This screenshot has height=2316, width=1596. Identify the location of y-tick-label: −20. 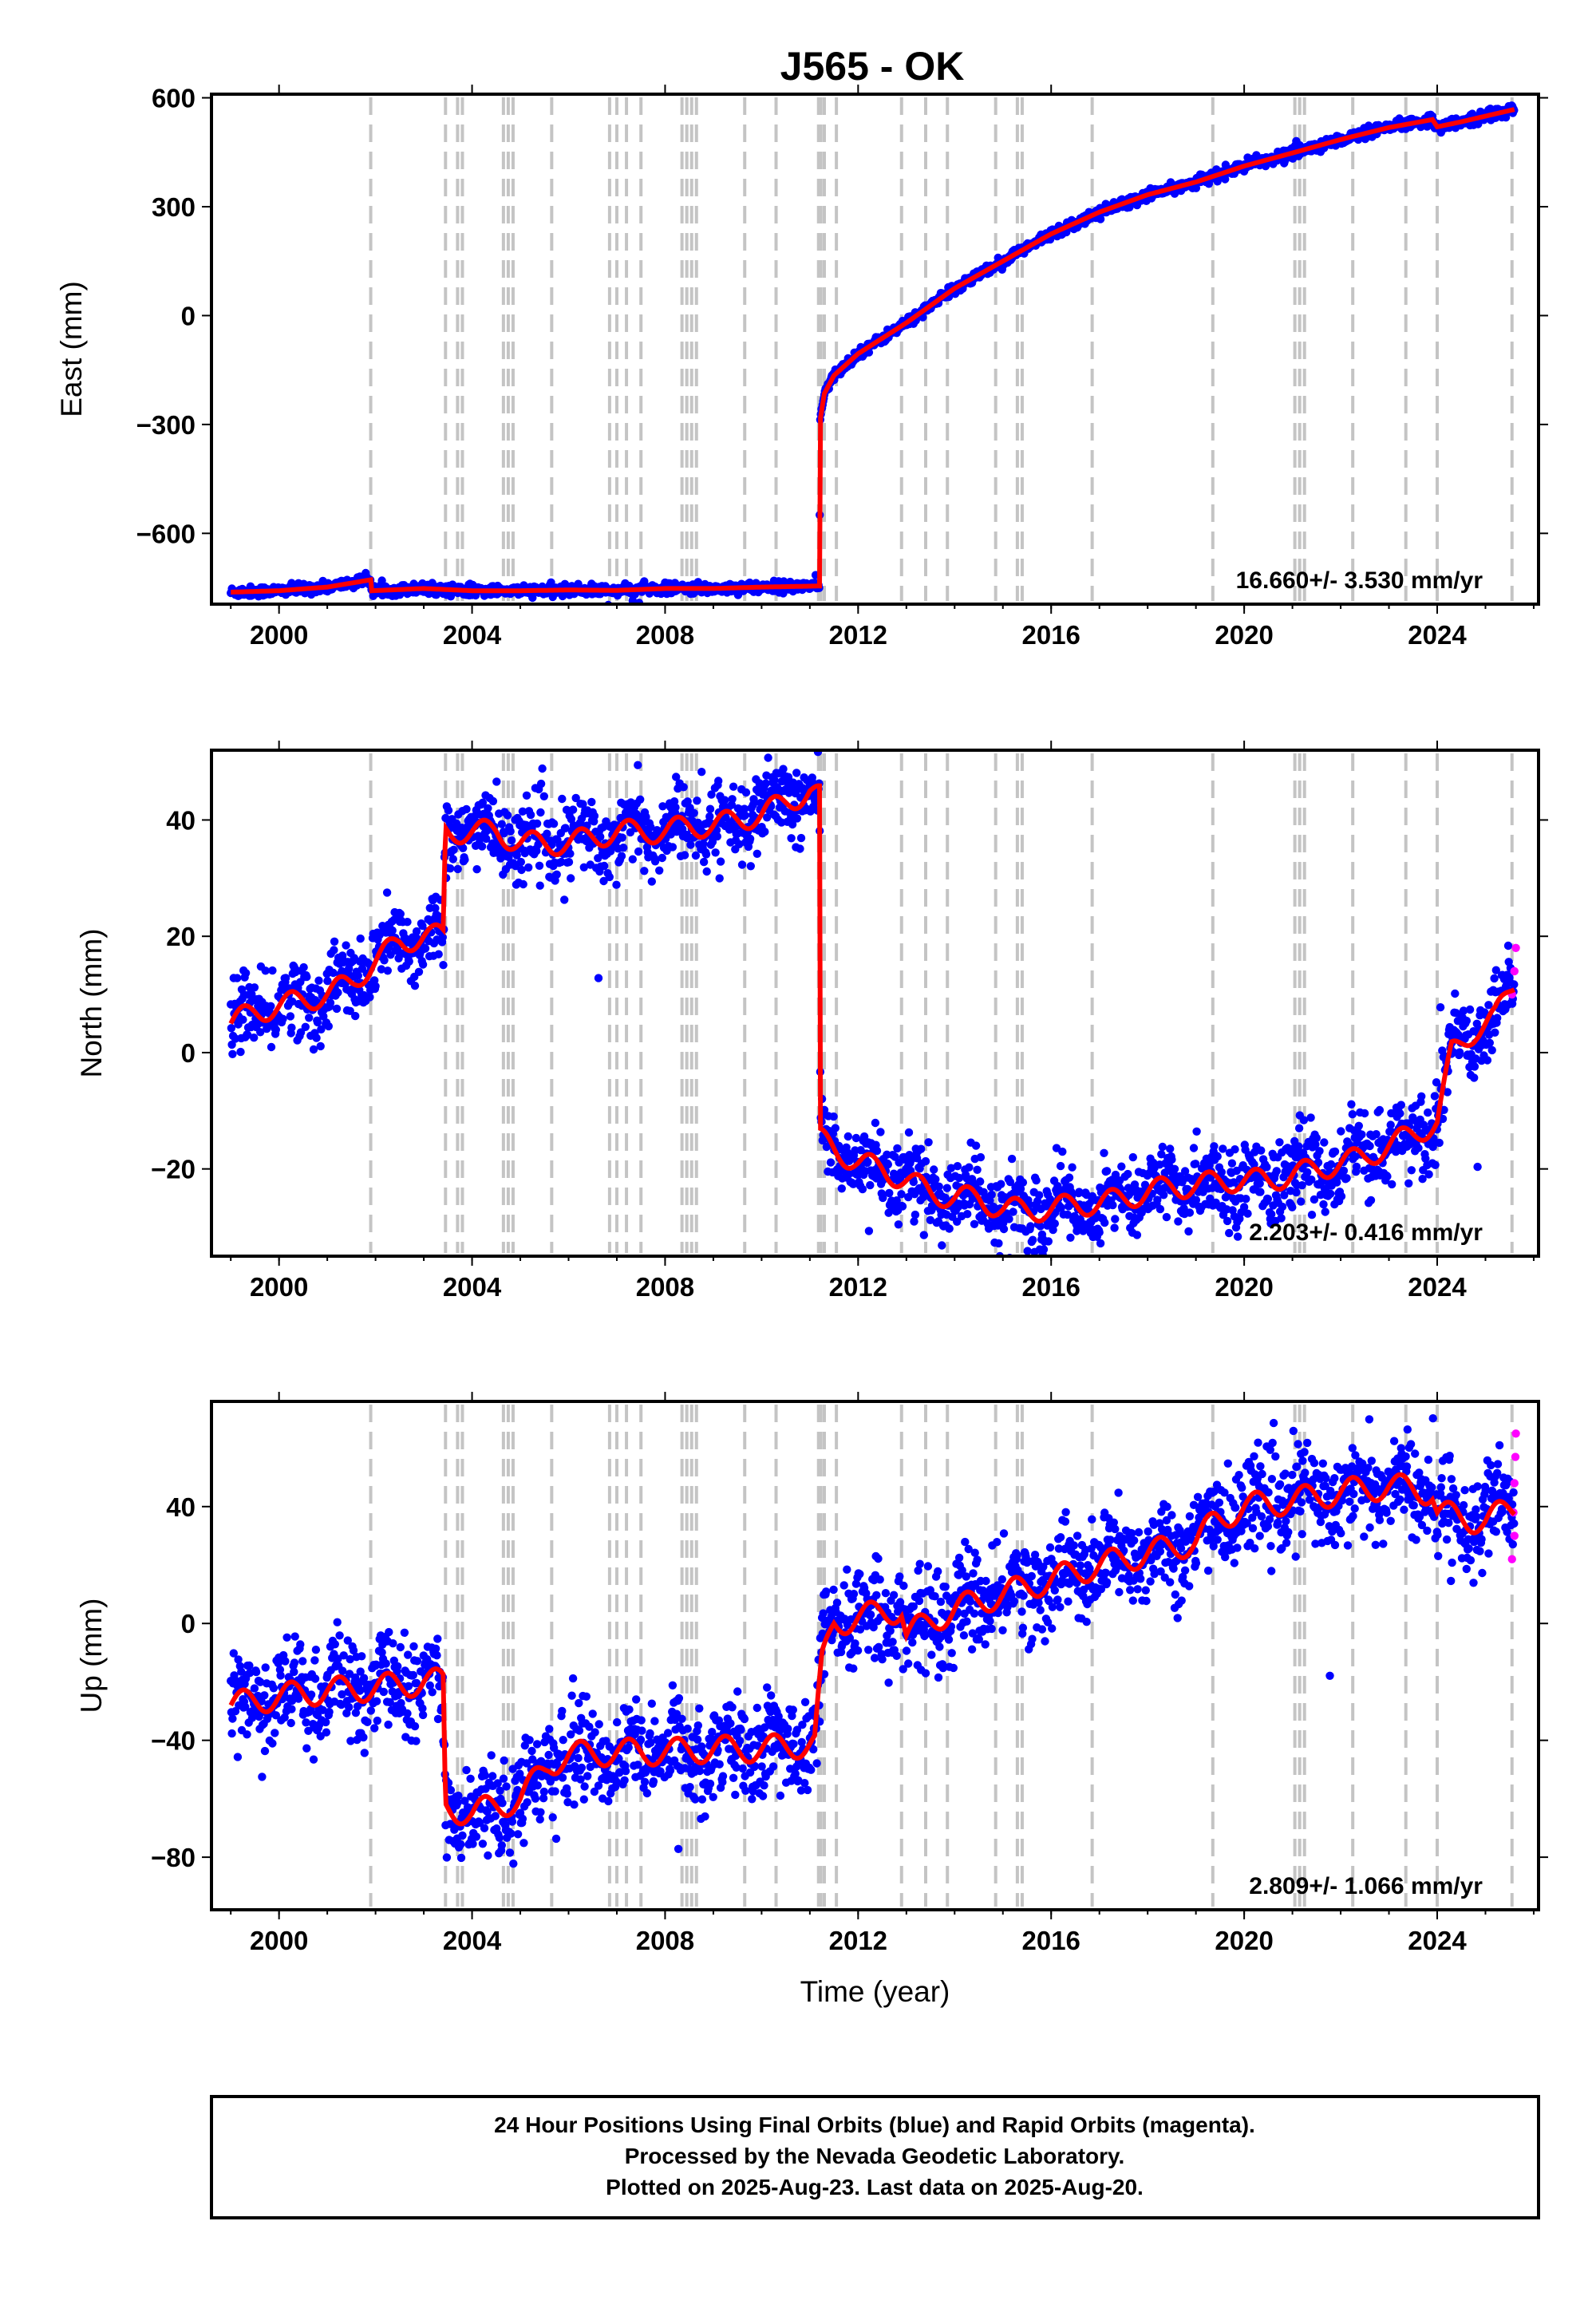
(173, 1169).